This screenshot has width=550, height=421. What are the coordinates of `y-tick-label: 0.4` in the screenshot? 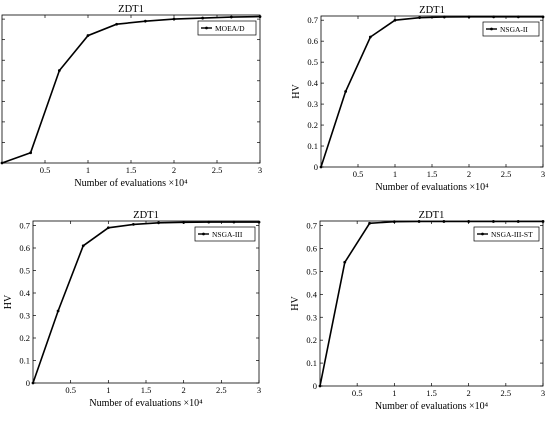 It's located at (24, 293).